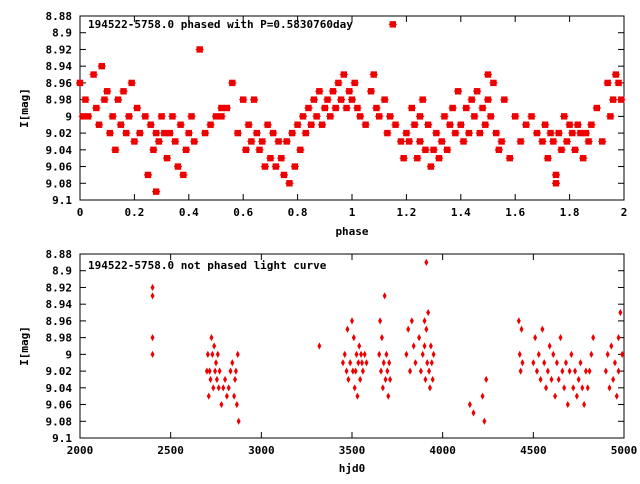 The image size is (640, 484). I want to click on x-tick-label: 0, so click(80, 212).